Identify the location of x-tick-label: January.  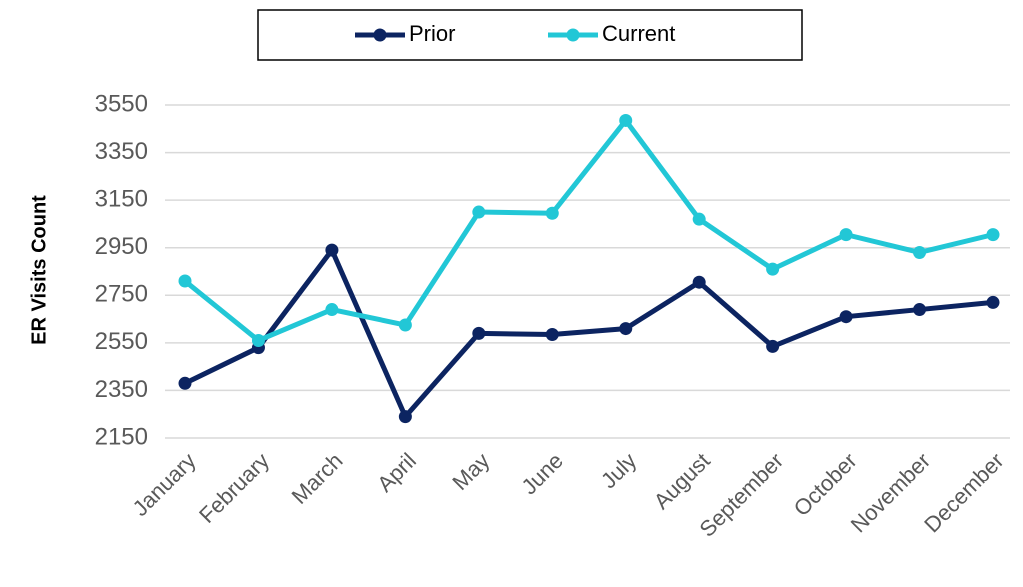
(164, 484).